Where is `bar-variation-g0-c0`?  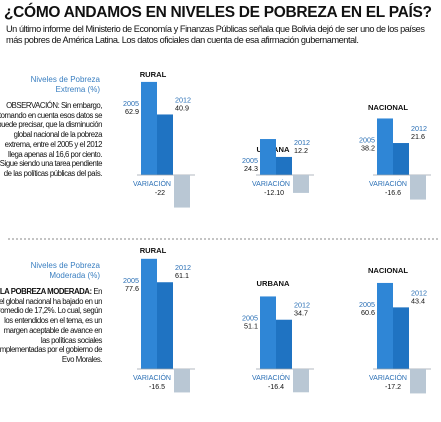 bar-variation-g0-c0 is located at coordinates (182, 191).